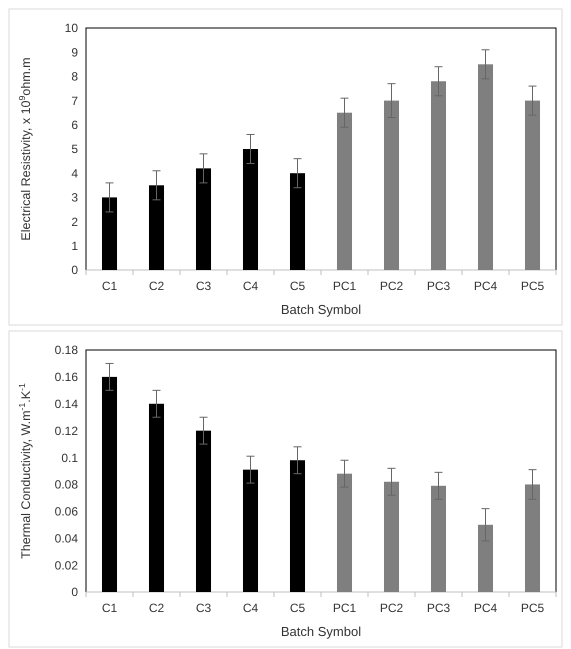 This screenshot has height=649, width=571. I want to click on y-tick-label: 7, so click(74, 101).